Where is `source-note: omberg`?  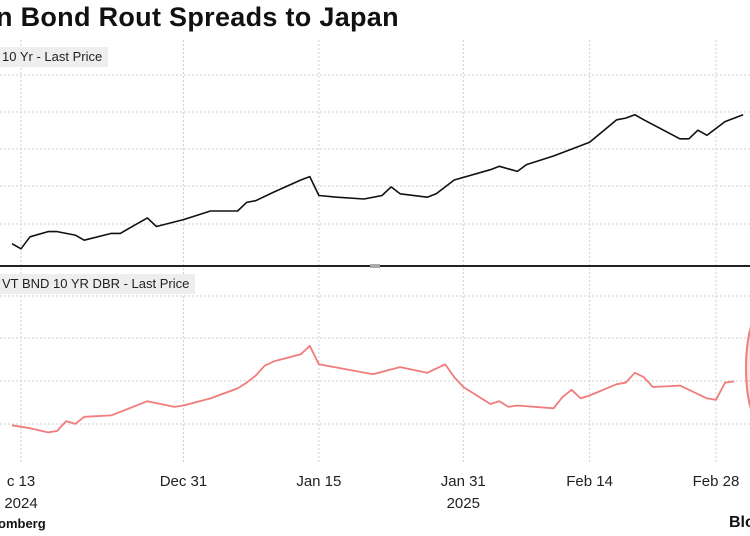
source-note: omberg is located at coordinates (23, 523).